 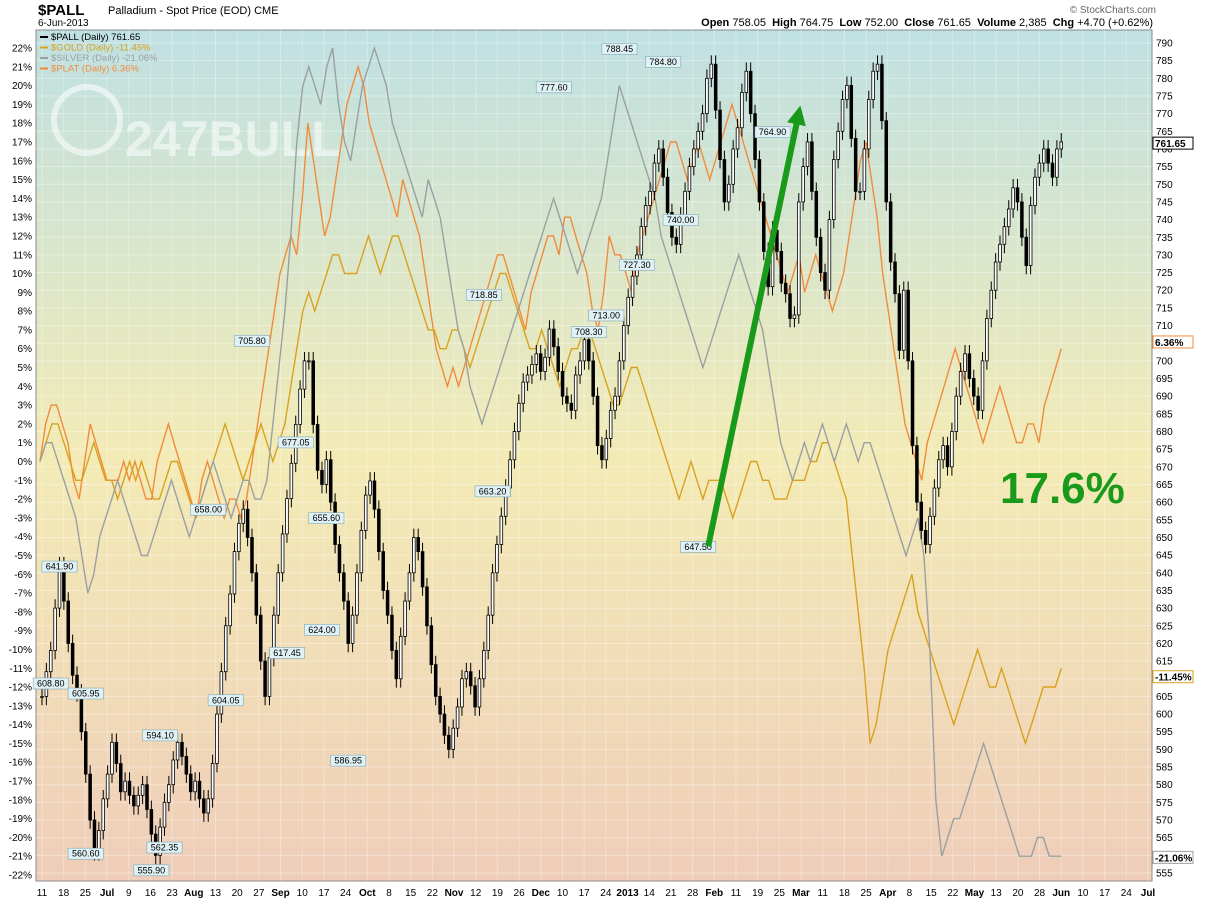 I want to click on left-axis-tick: -20%, so click(x=20, y=838).